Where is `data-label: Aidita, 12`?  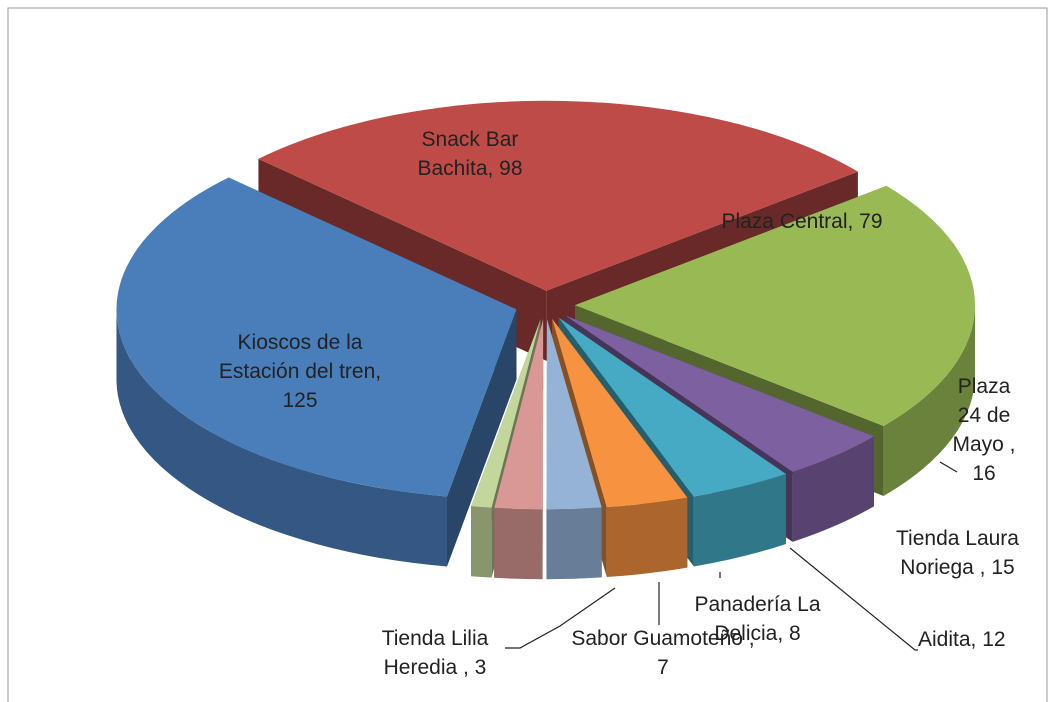
data-label: Aidita, 12 is located at coordinates (962, 639).